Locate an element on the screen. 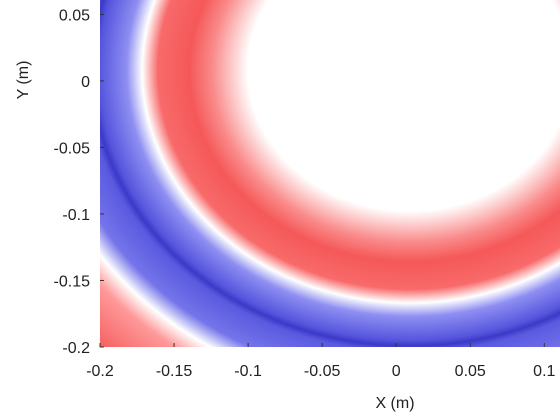 The width and height of the screenshot is (560, 420). x-tick-label: -0.2 is located at coordinates (100, 371).